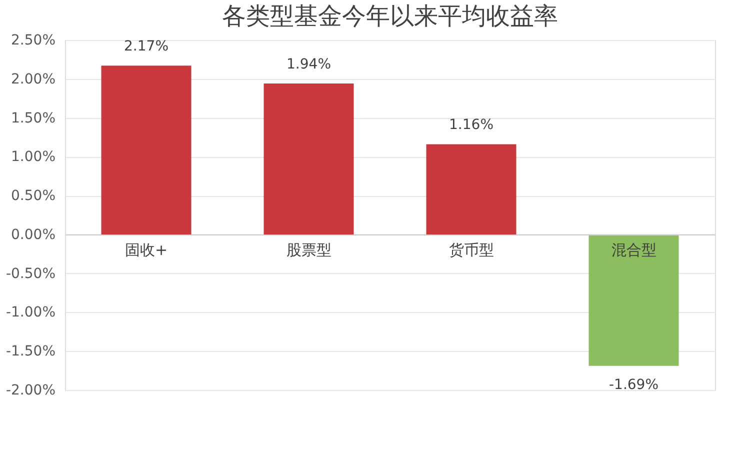 The image size is (752, 452). What do you see at coordinates (33, 79) in the screenshot?
I see `y-tick-label: 2.00%` at bounding box center [33, 79].